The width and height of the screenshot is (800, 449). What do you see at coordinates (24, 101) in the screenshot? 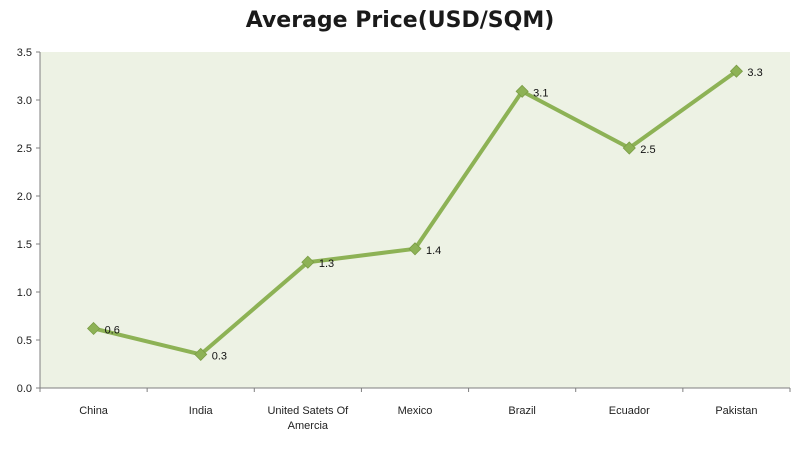
I see `y-tick-label: 3.0` at bounding box center [24, 101].